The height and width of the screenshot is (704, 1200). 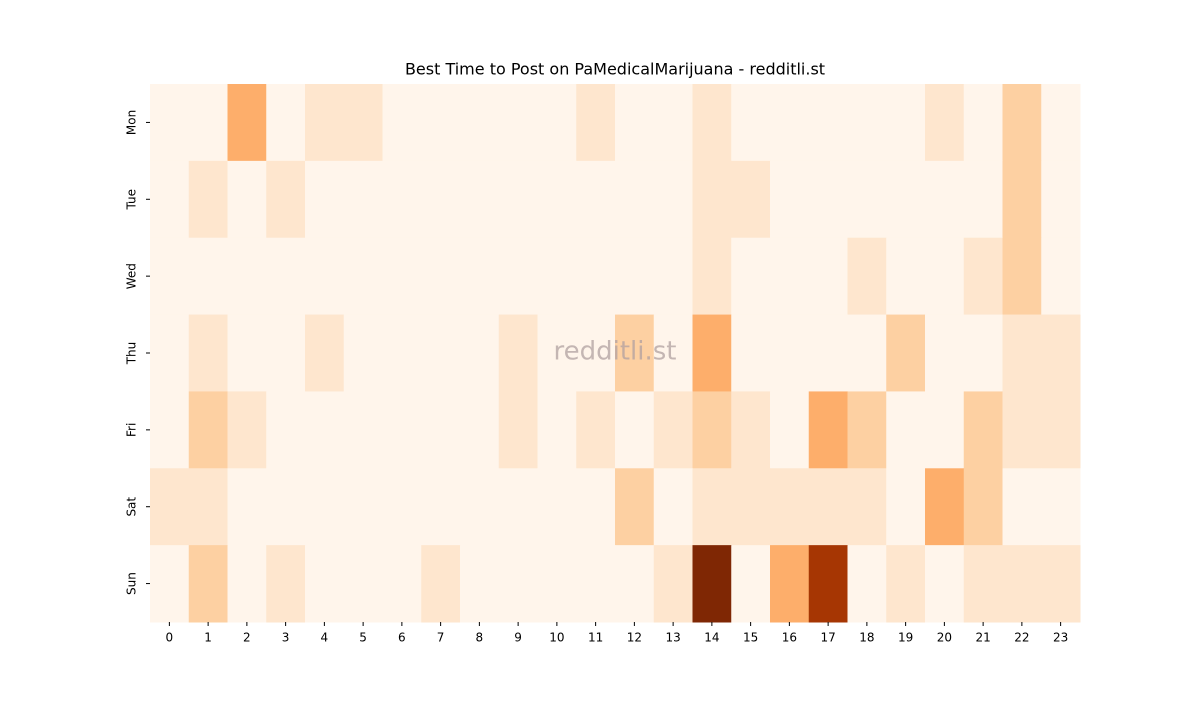 What do you see at coordinates (982, 638) in the screenshot?
I see `x-tick-label: 21` at bounding box center [982, 638].